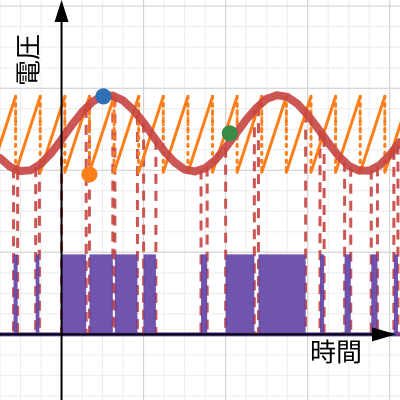 This screenshot has width=400, height=400. I want to click on y-axis-label: 電圧, so click(30, 60).